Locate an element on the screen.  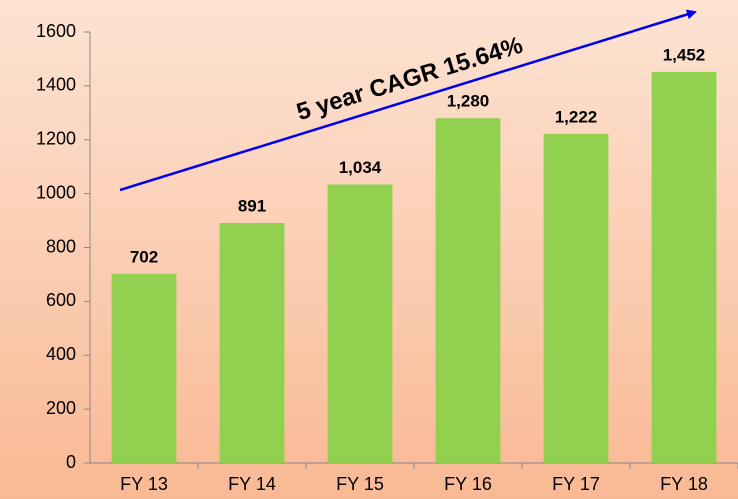
x-tick-label: FY 17 is located at coordinates (576, 484).